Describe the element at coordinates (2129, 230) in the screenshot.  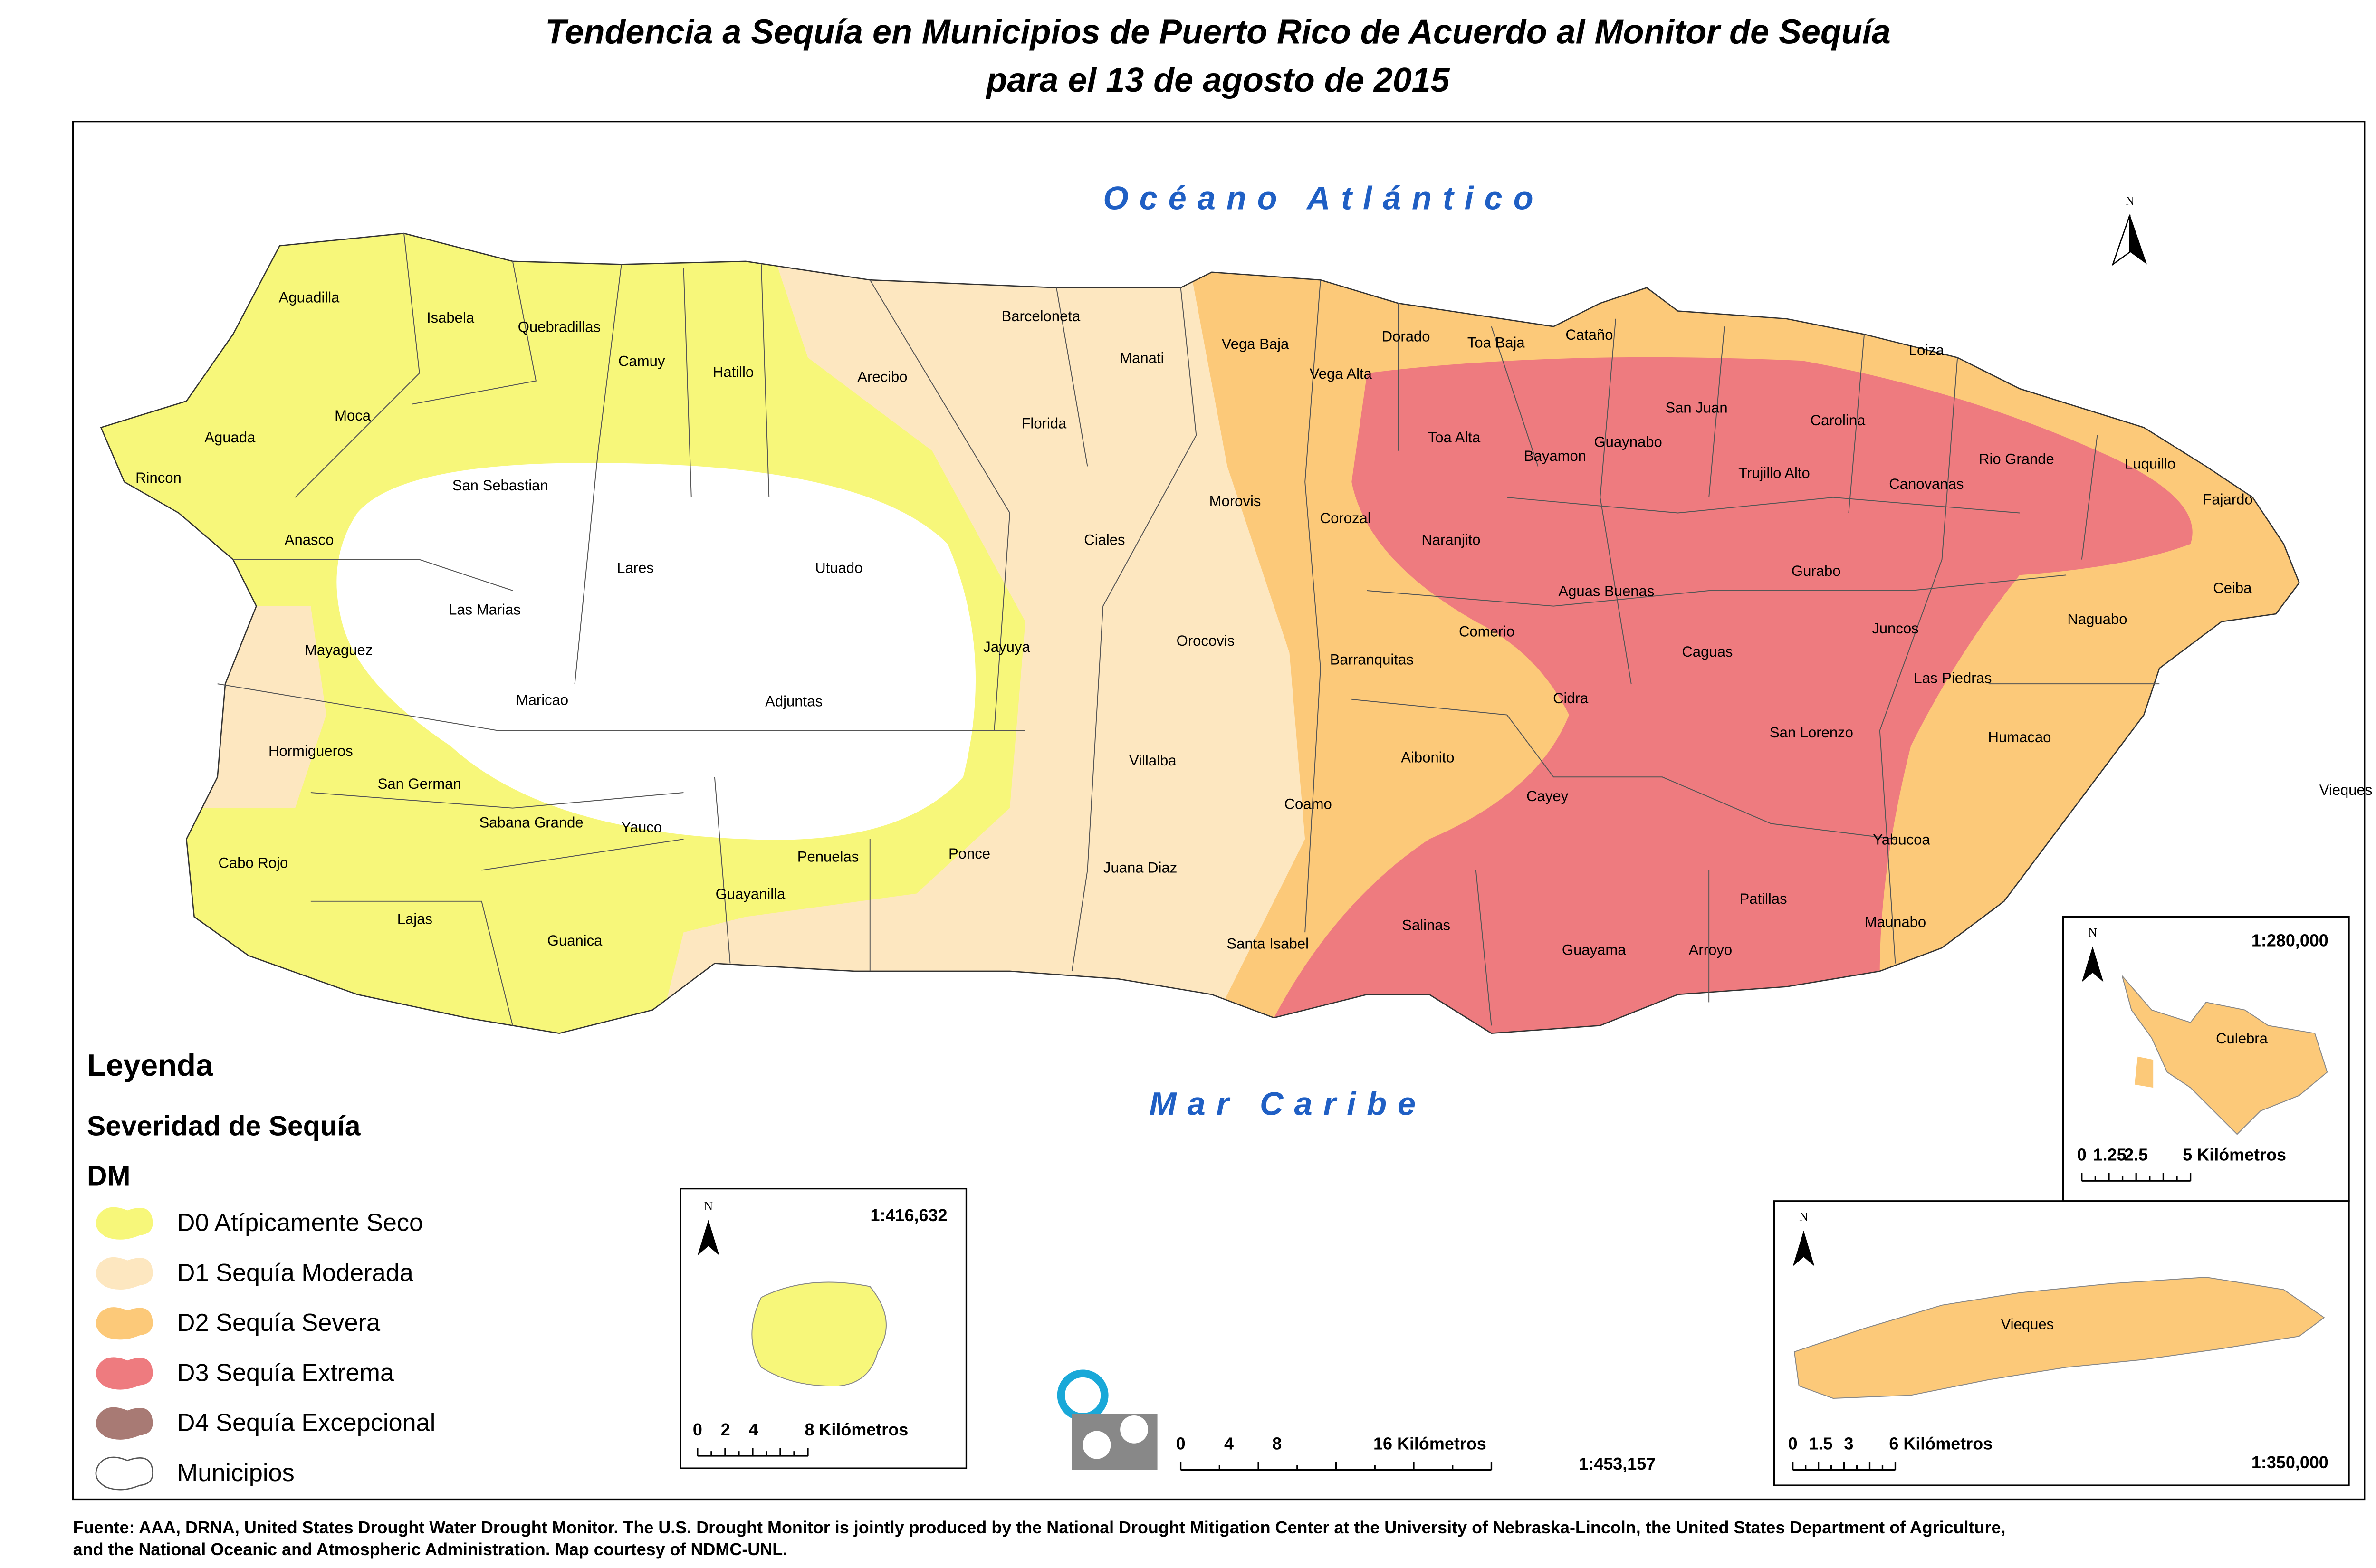
I see `north-arrow: N` at that location.